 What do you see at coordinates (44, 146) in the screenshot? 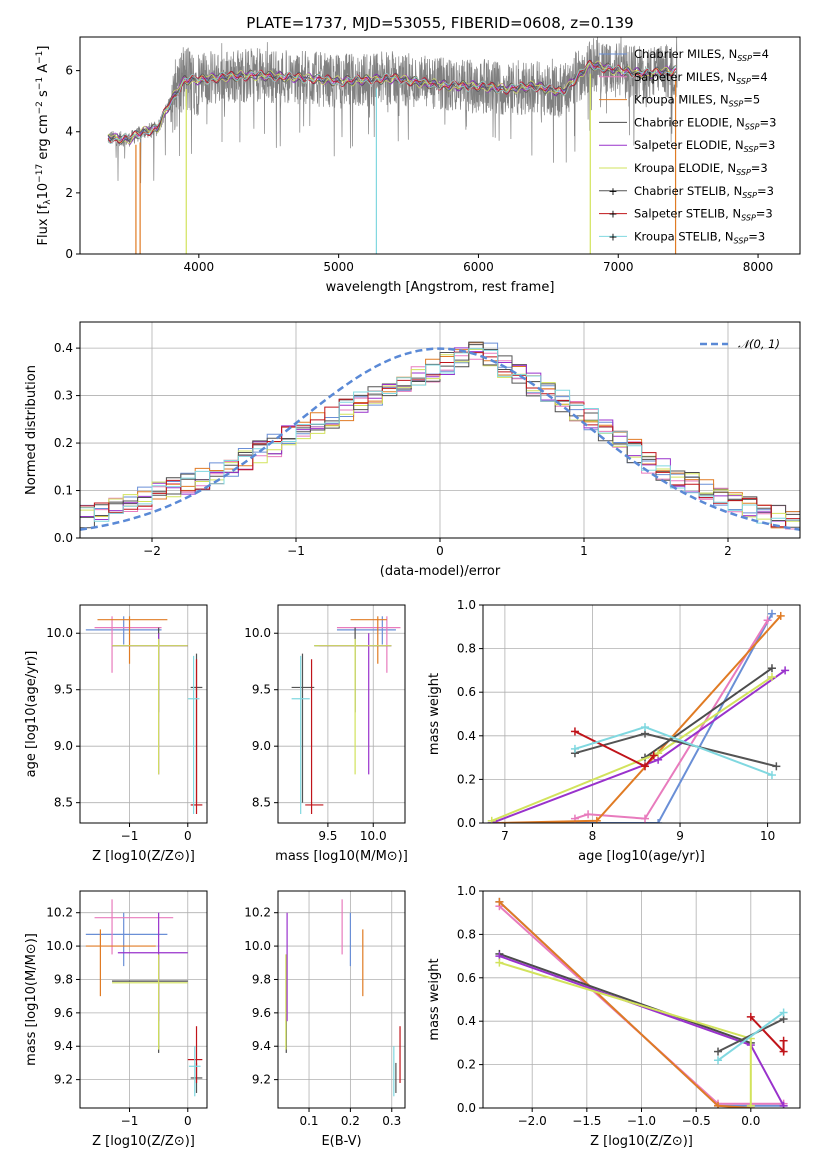
I see `y-axis-label: Flux [fλ10−17 erg cm−2 s−1 A−1]` at bounding box center [44, 146].